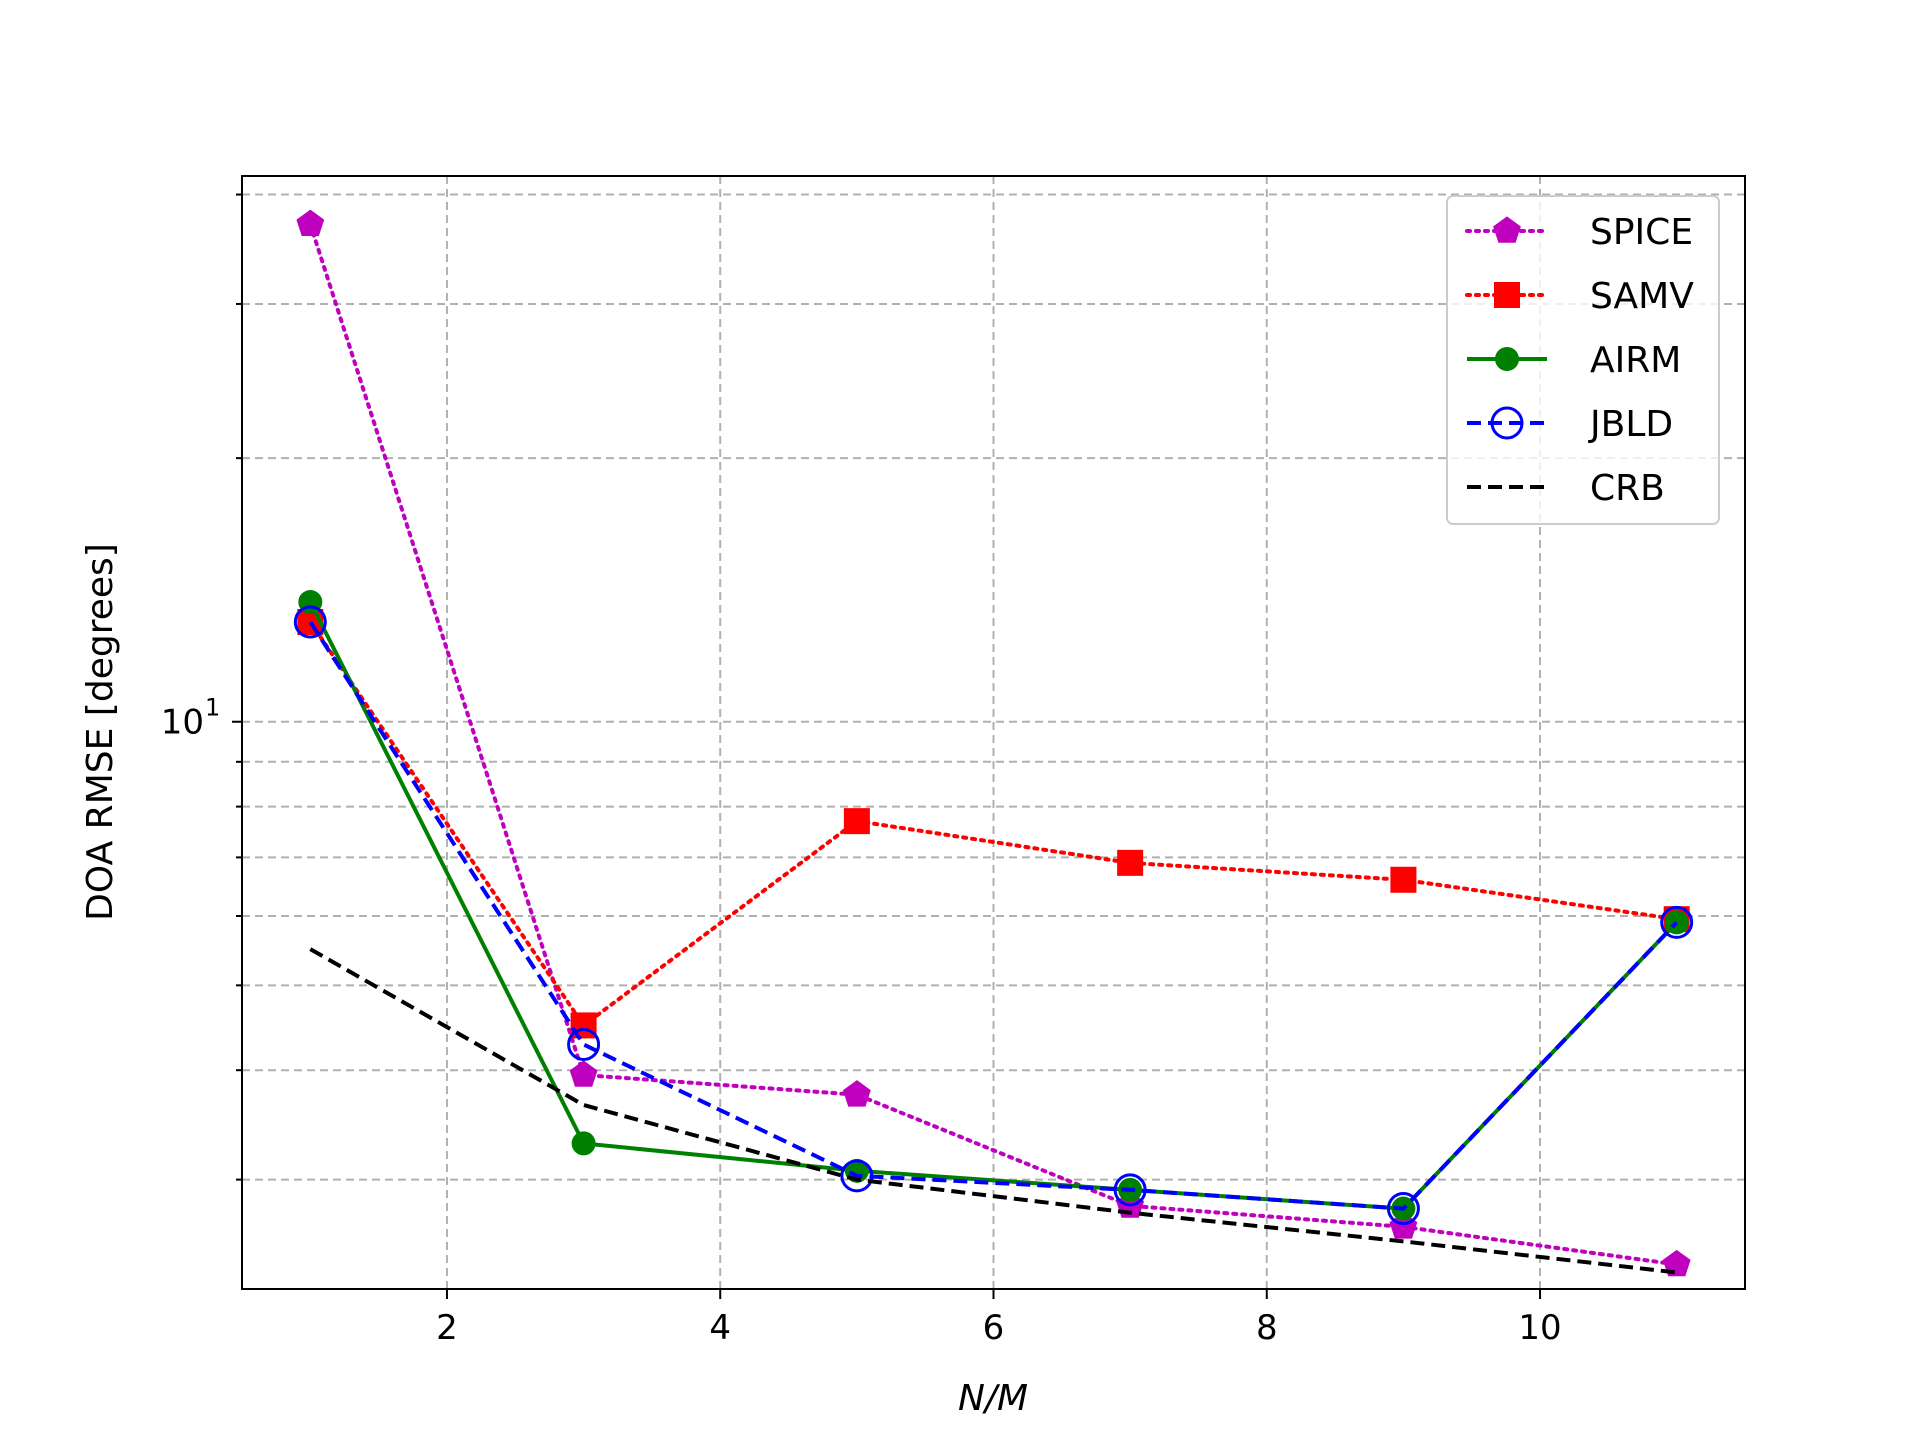  Describe the element at coordinates (1635, 360) in the screenshot. I see `legend-label-airm: AIRM` at that location.